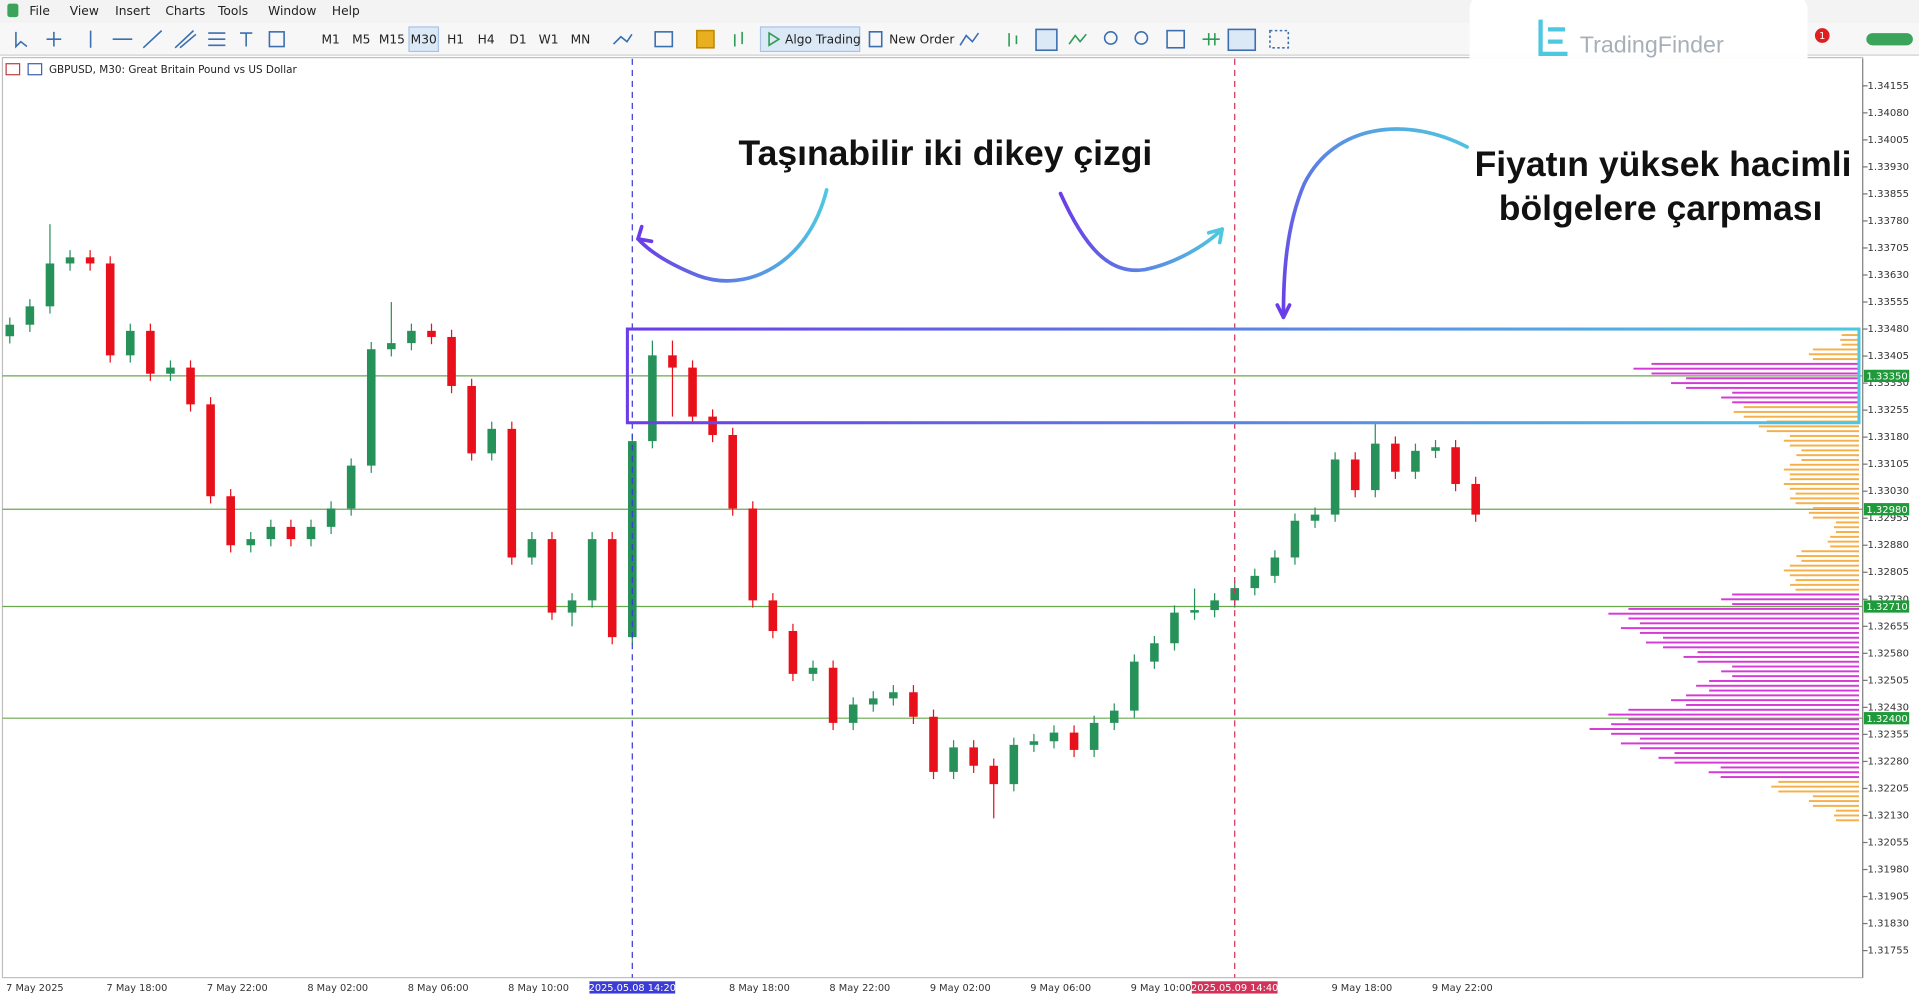 Image resolution: width=1919 pixels, height=996 pixels. What do you see at coordinates (738, 39) in the screenshot?
I see `depth-icon` at bounding box center [738, 39].